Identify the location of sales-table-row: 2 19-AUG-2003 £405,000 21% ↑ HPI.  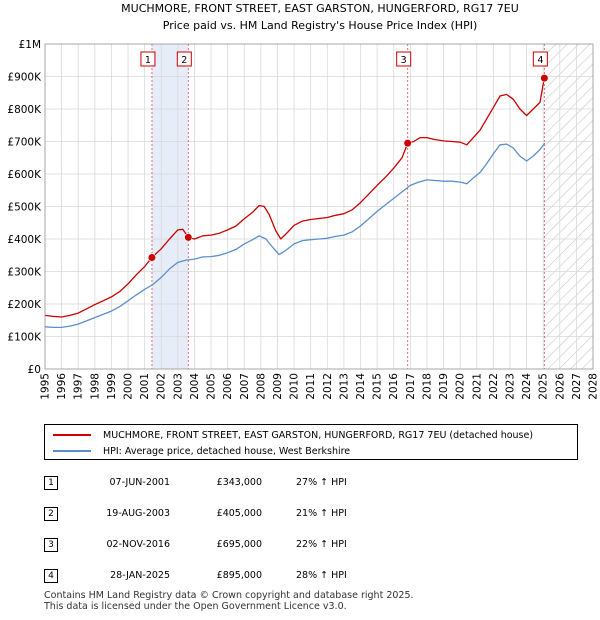
(300, 515).